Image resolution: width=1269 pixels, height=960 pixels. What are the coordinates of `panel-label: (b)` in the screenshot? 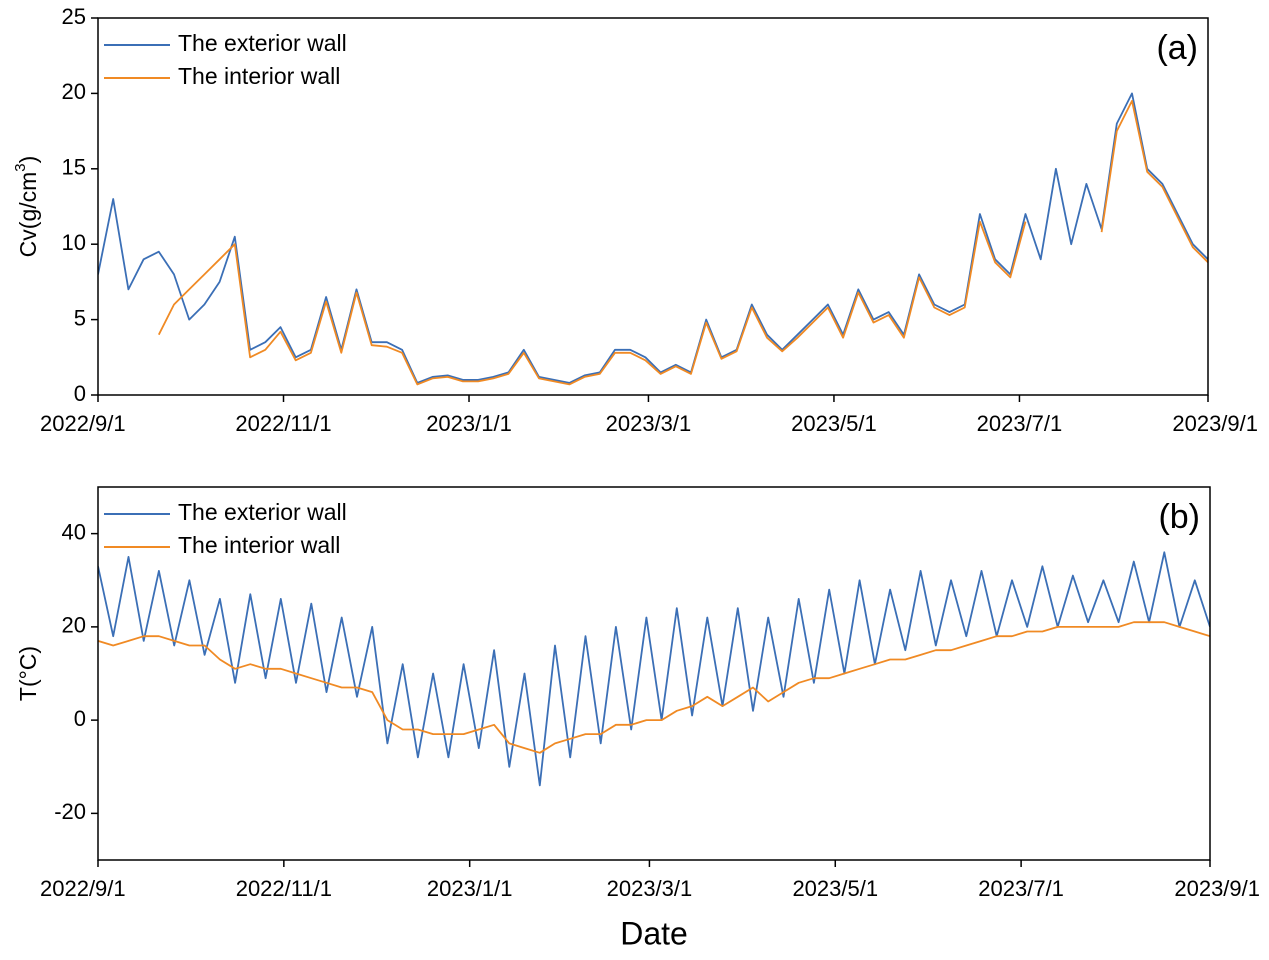 It's located at (1179, 517).